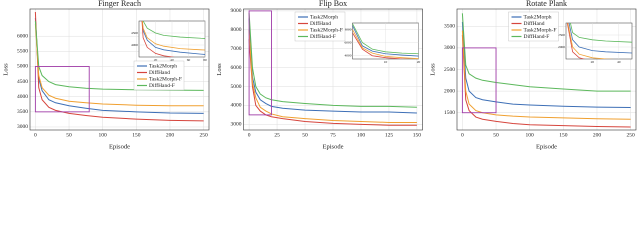  What do you see at coordinates (386, 62) in the screenshot?
I see `inset-x-tick-label: 10` at bounding box center [386, 62].